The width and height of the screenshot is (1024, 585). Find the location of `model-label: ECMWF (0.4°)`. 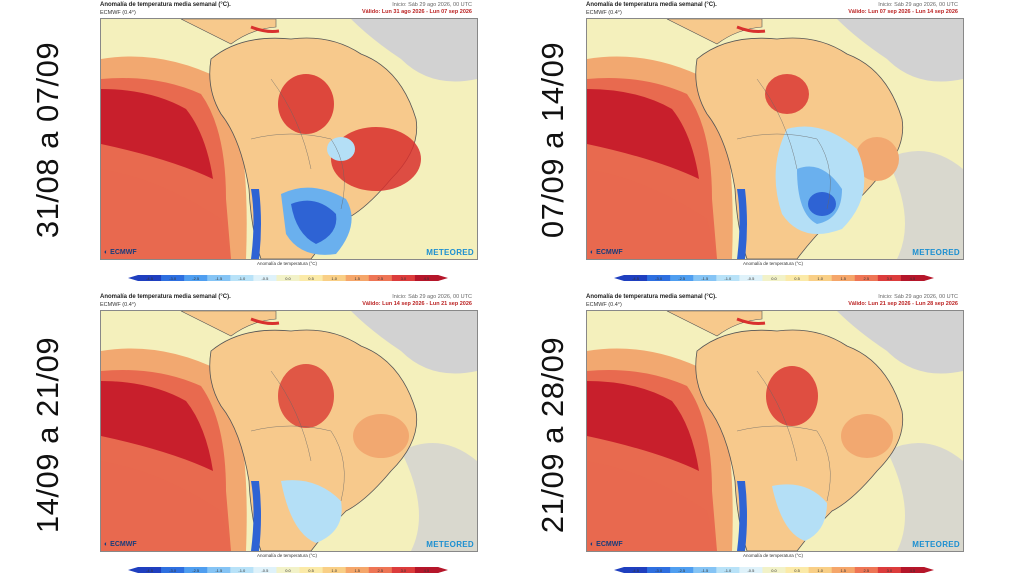

model-label: ECMWF (0.4°) is located at coordinates (118, 305).